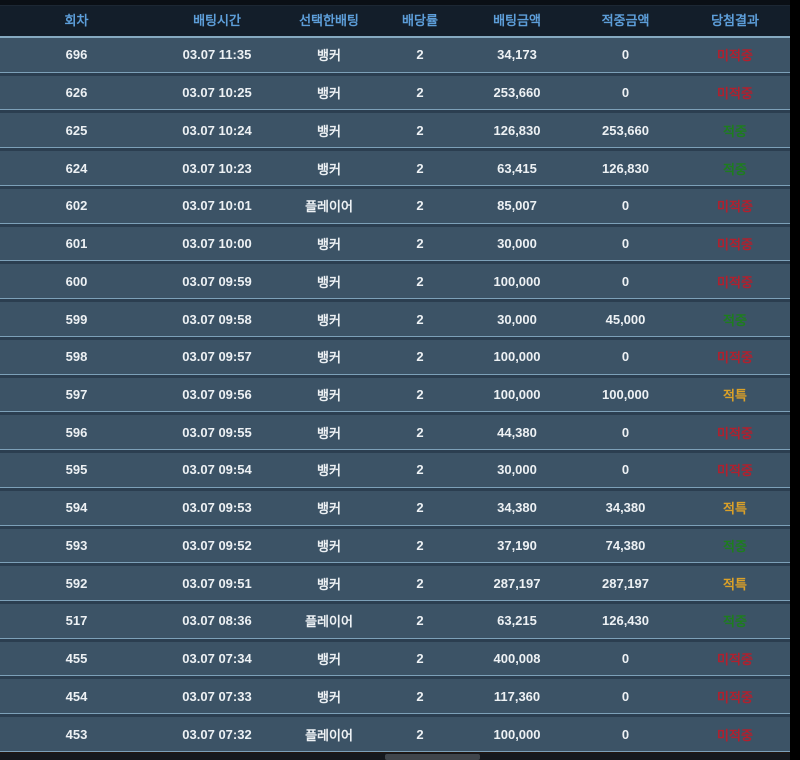  What do you see at coordinates (625, 394) in the screenshot?
I see `cell-win: 100,000` at bounding box center [625, 394].